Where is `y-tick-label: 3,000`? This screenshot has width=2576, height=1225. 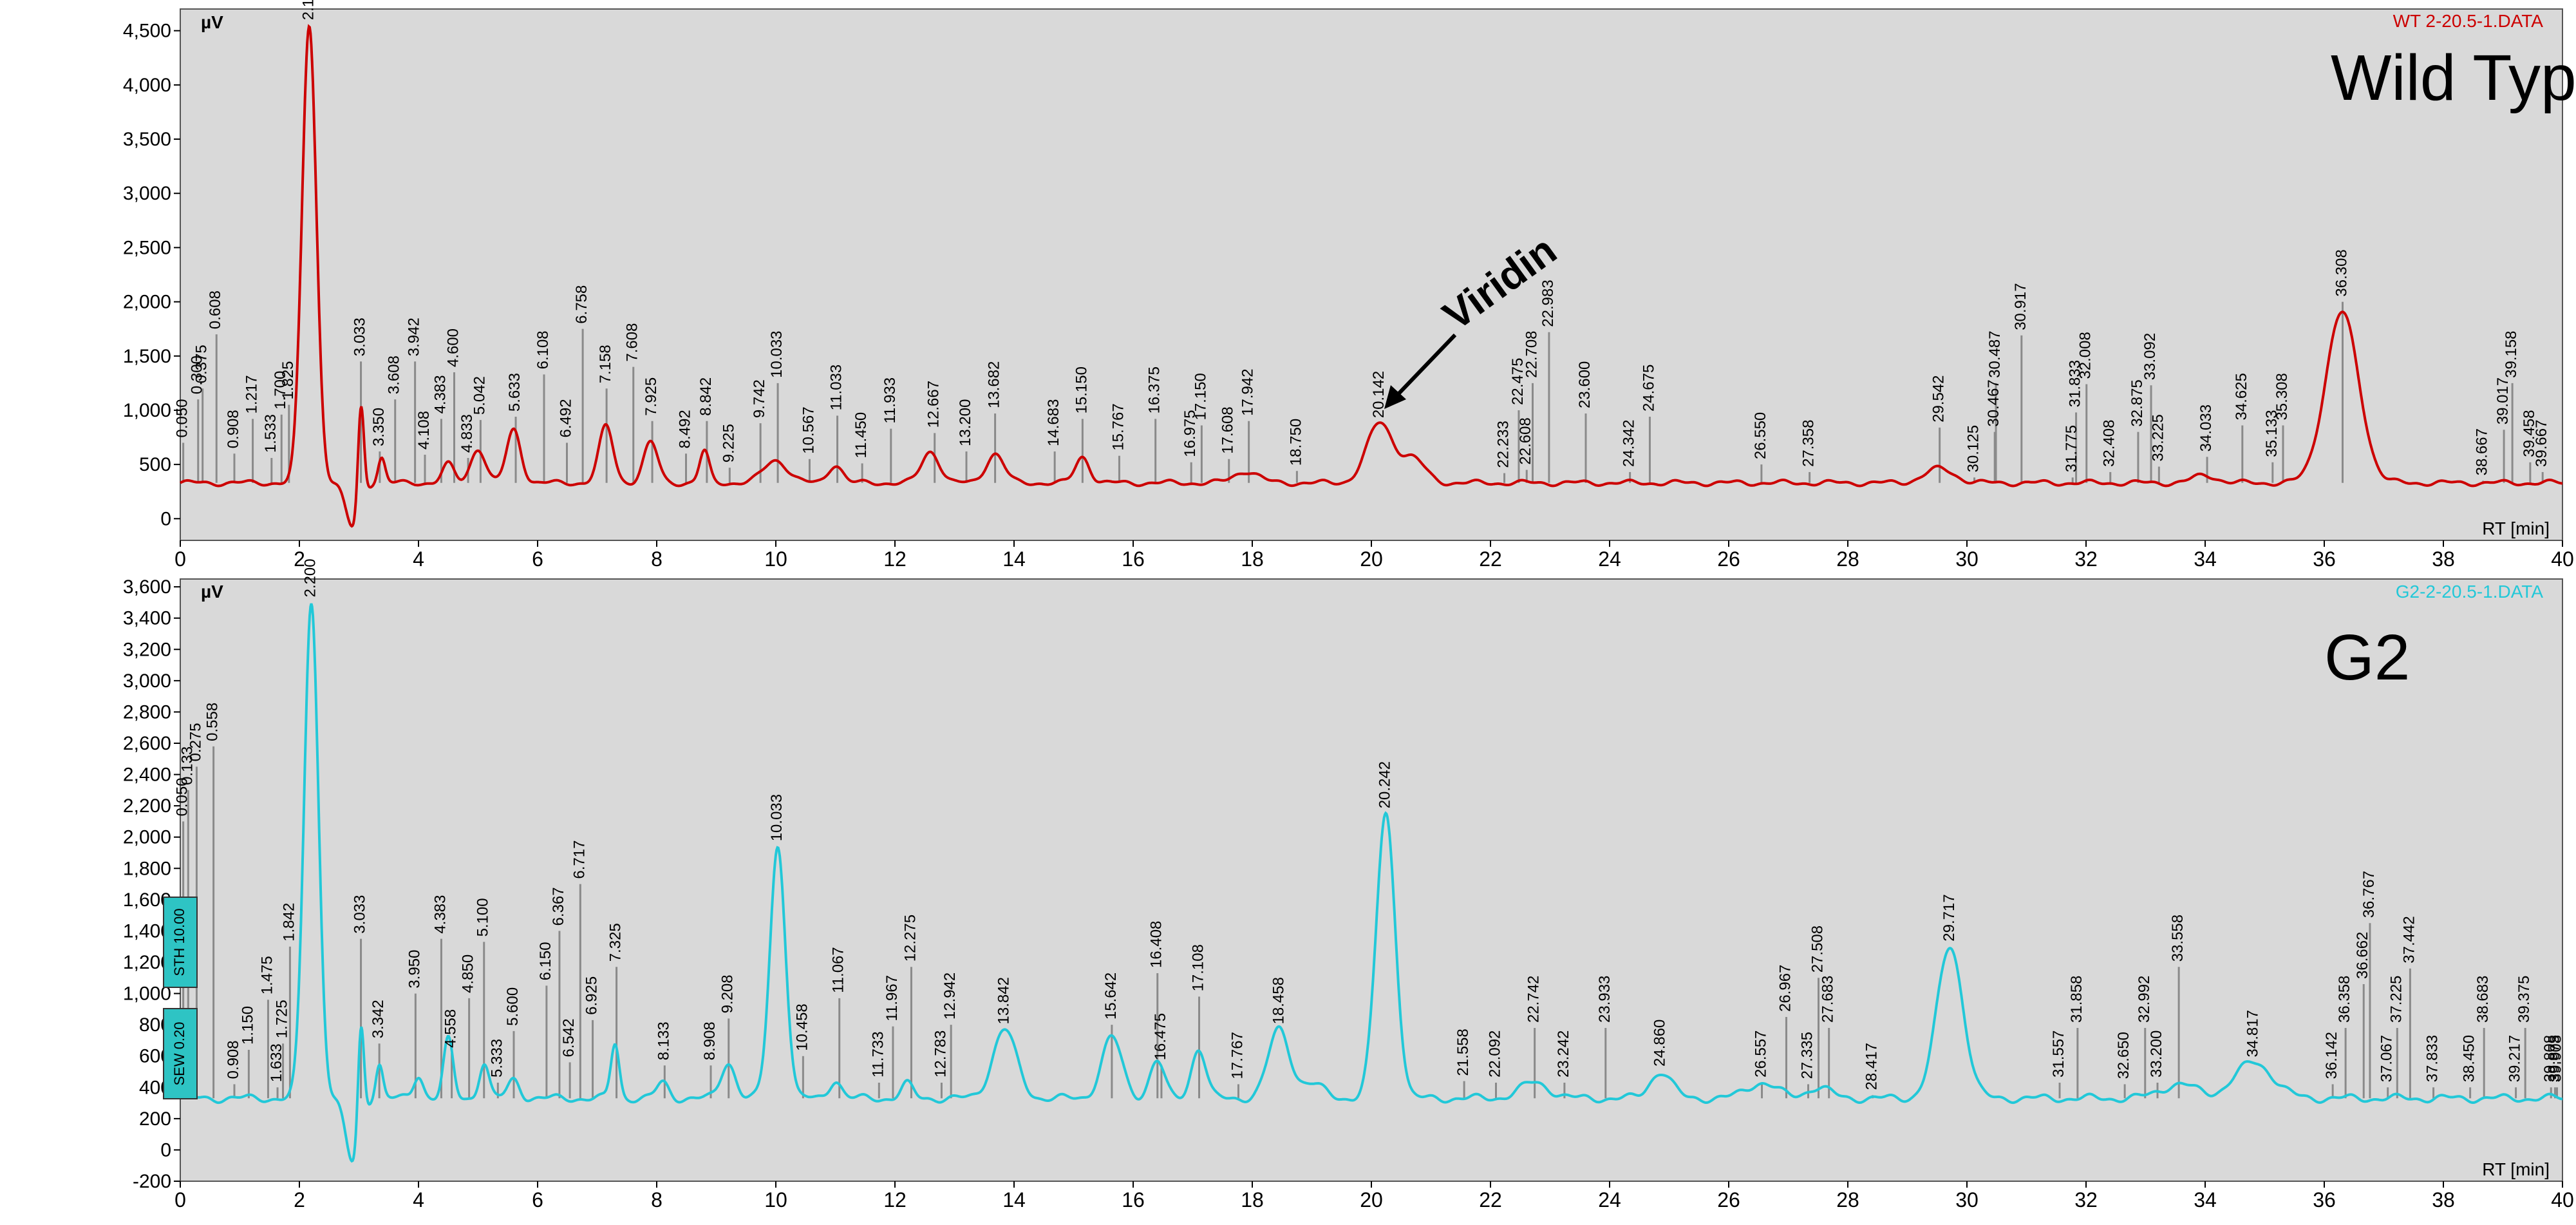
y-tick-label: 3,000 is located at coordinates (147, 681).